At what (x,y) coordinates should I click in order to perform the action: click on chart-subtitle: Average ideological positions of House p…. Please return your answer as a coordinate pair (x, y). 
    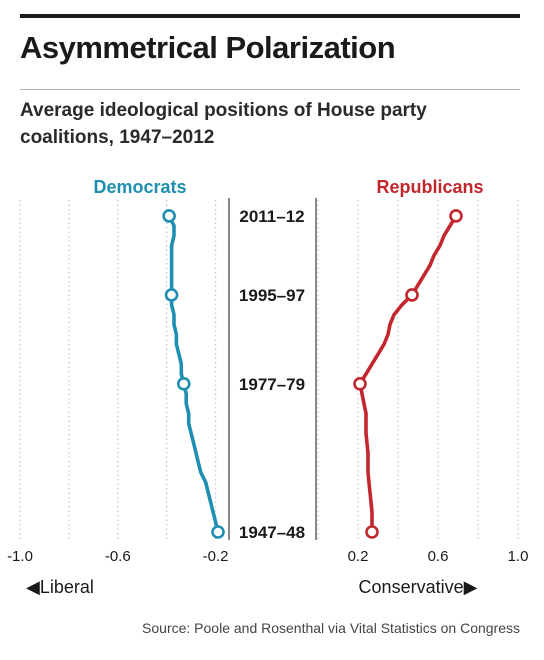
    Looking at the image, I should click on (223, 124).